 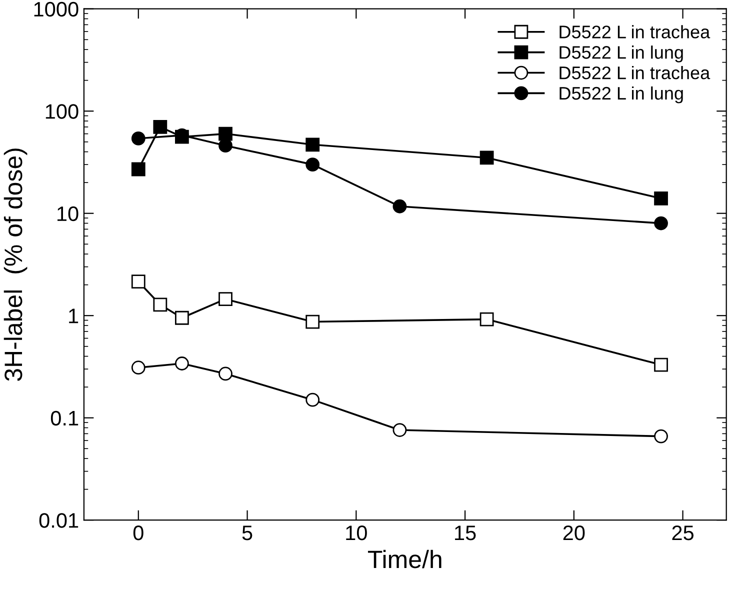 What do you see at coordinates (16, 264) in the screenshot?
I see `y-axis-title: 3H-label (% of dose)` at bounding box center [16, 264].